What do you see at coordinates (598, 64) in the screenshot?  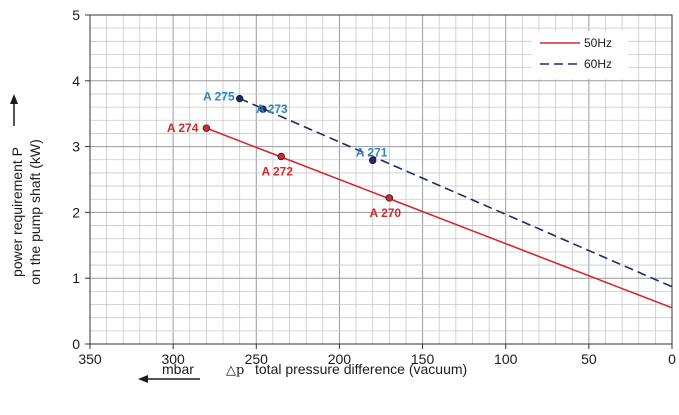 I see `legend-label: 60Hz` at bounding box center [598, 64].